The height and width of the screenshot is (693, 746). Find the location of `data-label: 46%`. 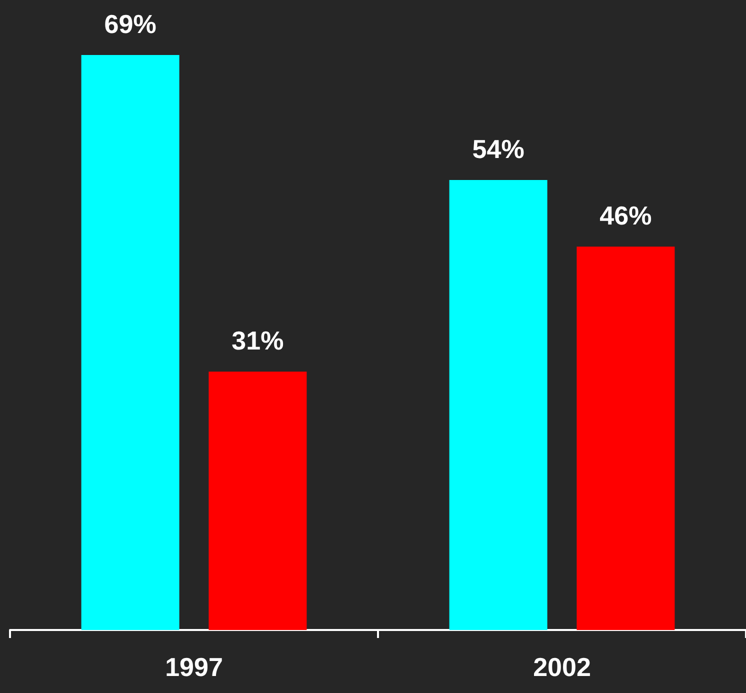

data-label: 46% is located at coordinates (626, 215).